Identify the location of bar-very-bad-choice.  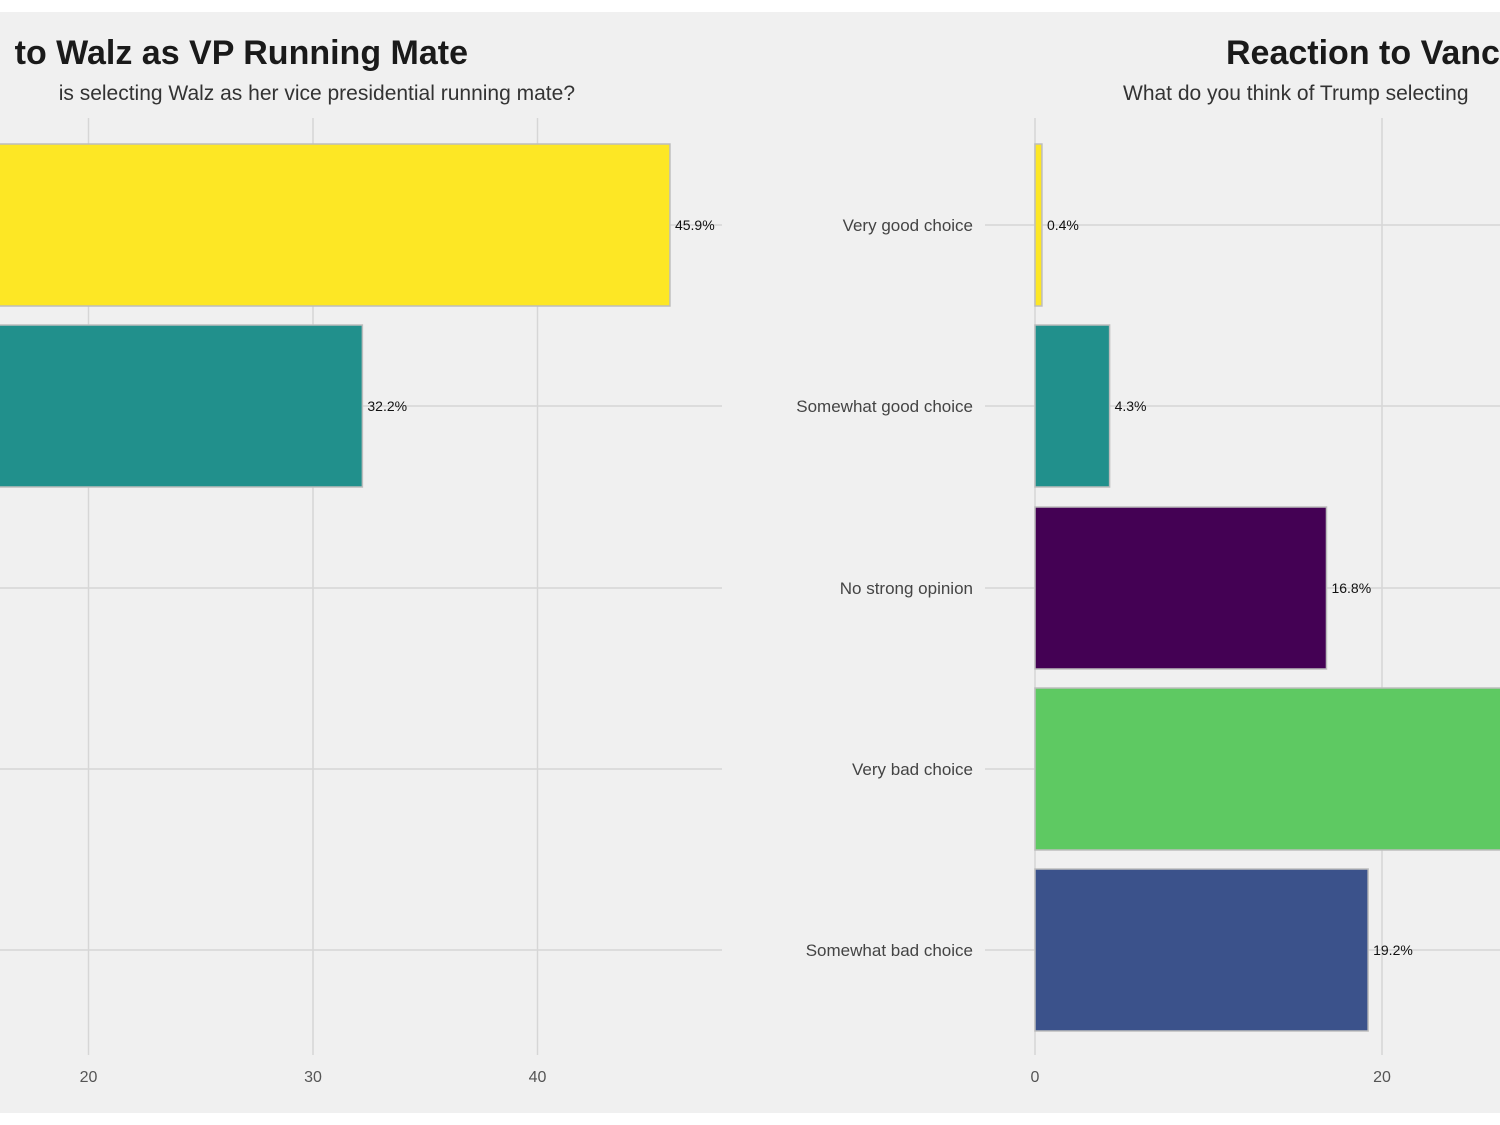
(1267, 769).